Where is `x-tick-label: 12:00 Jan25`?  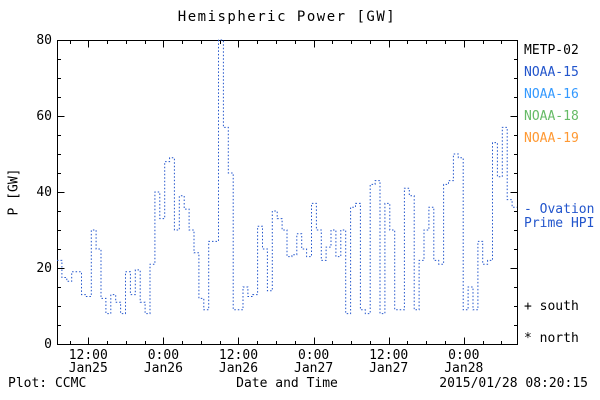
x-tick-label: 12:00 Jan25 is located at coordinates (88, 362).